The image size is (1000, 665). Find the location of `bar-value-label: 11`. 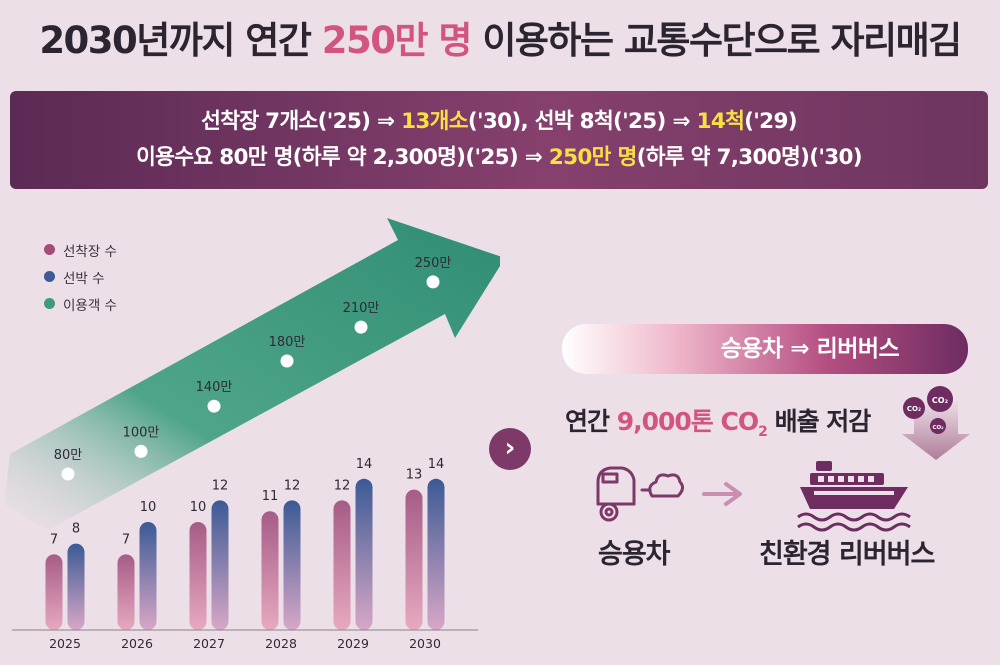

bar-value-label: 11 is located at coordinates (270, 496).